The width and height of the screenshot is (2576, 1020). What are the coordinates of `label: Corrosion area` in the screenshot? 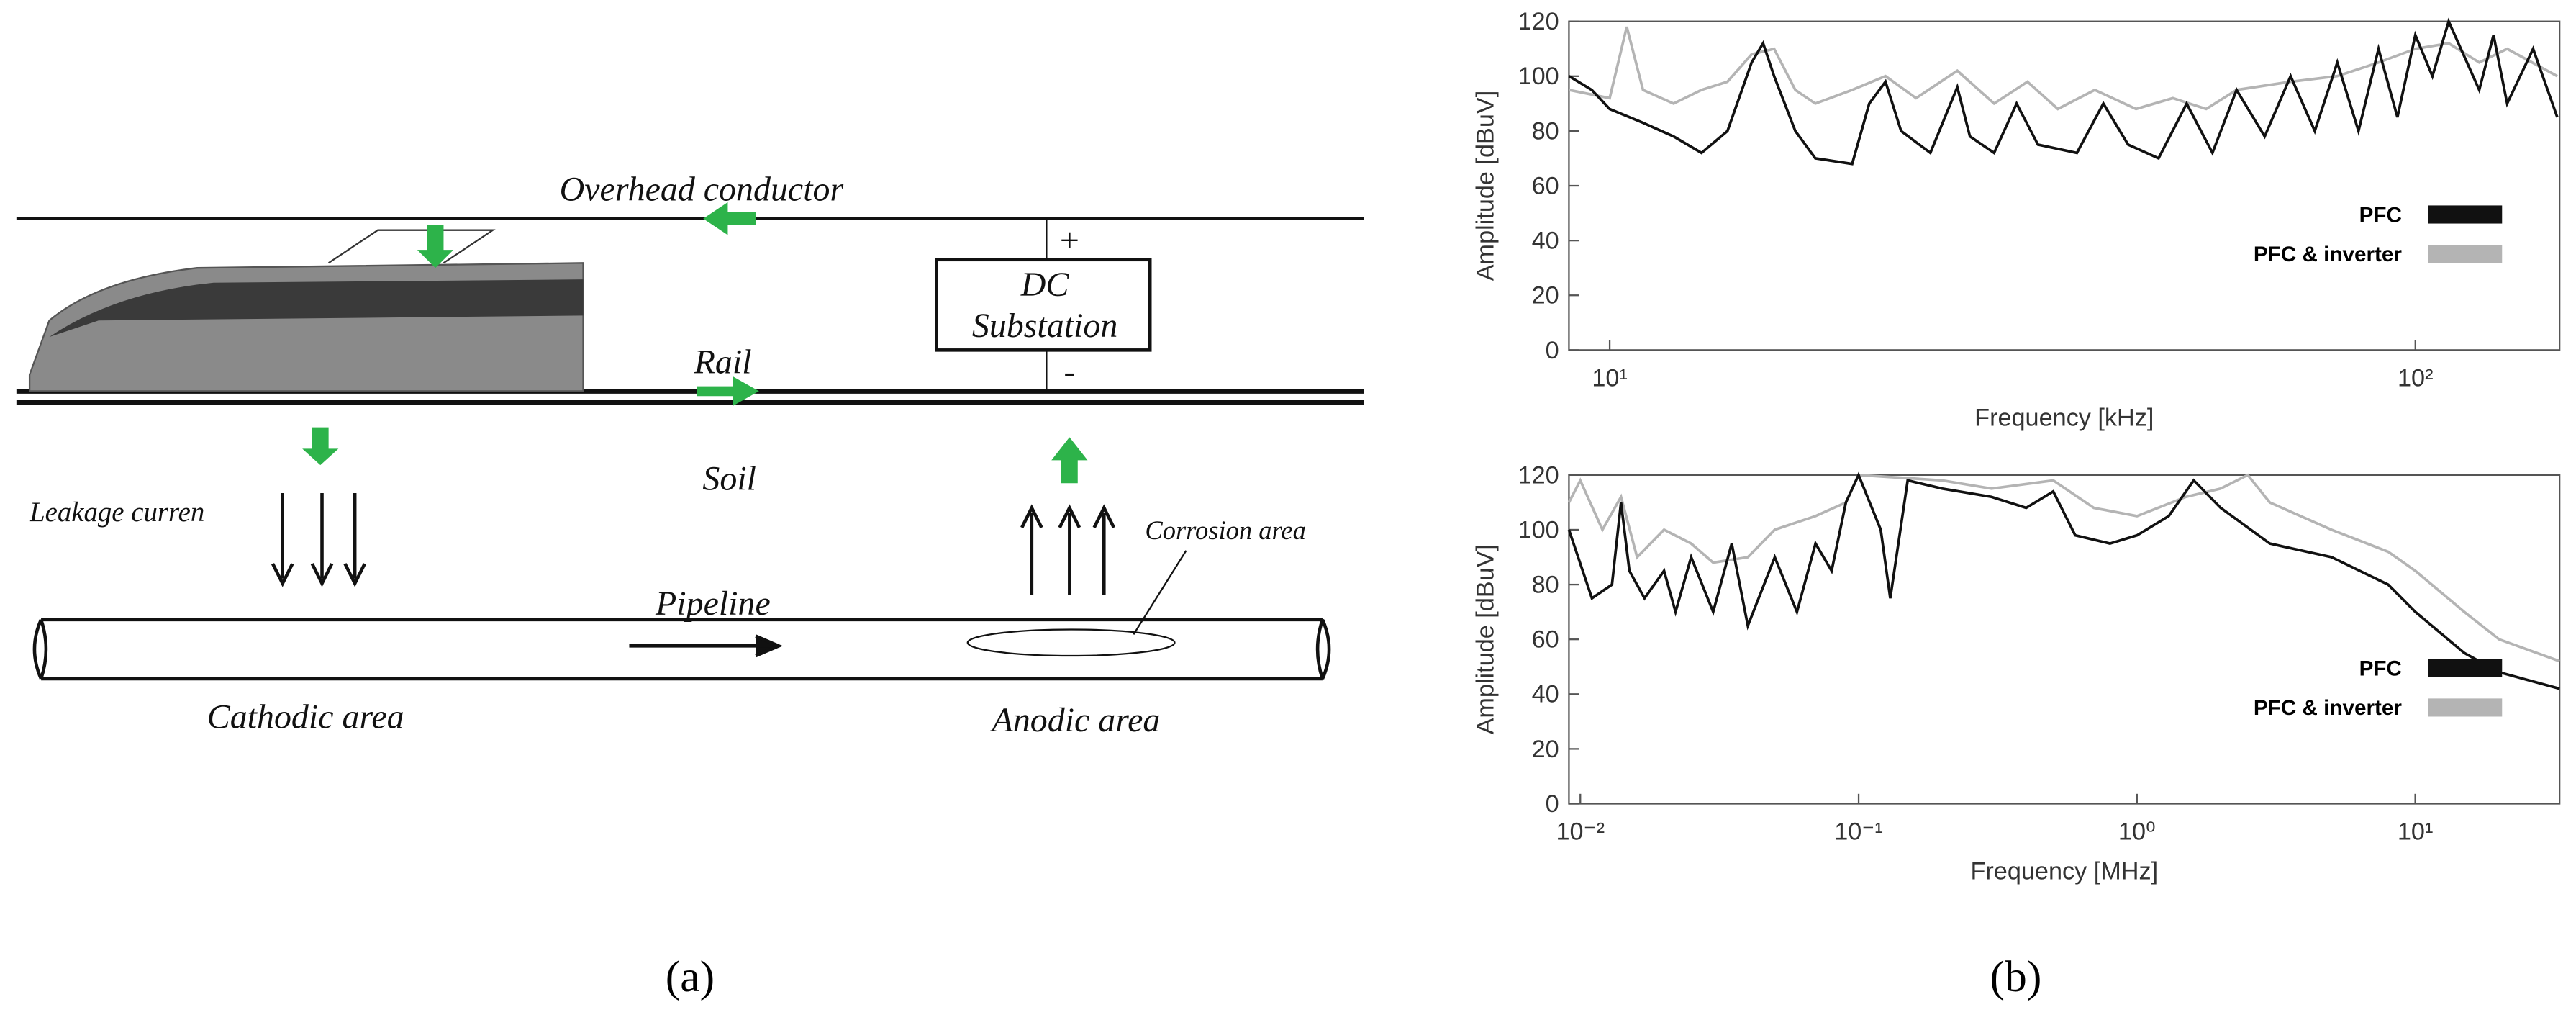 It's located at (1225, 530).